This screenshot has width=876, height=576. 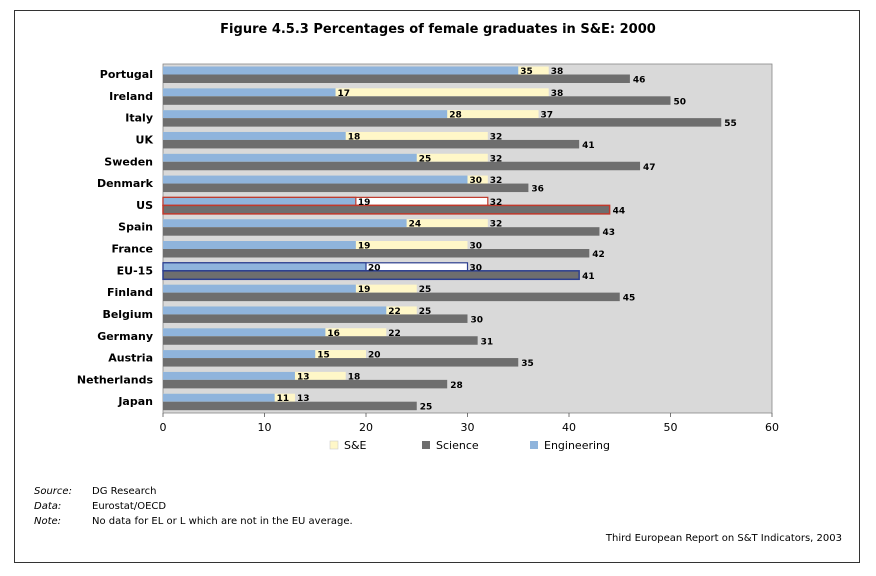 What do you see at coordinates (163, 427) in the screenshot?
I see `x-tick-label-0: 0` at bounding box center [163, 427].